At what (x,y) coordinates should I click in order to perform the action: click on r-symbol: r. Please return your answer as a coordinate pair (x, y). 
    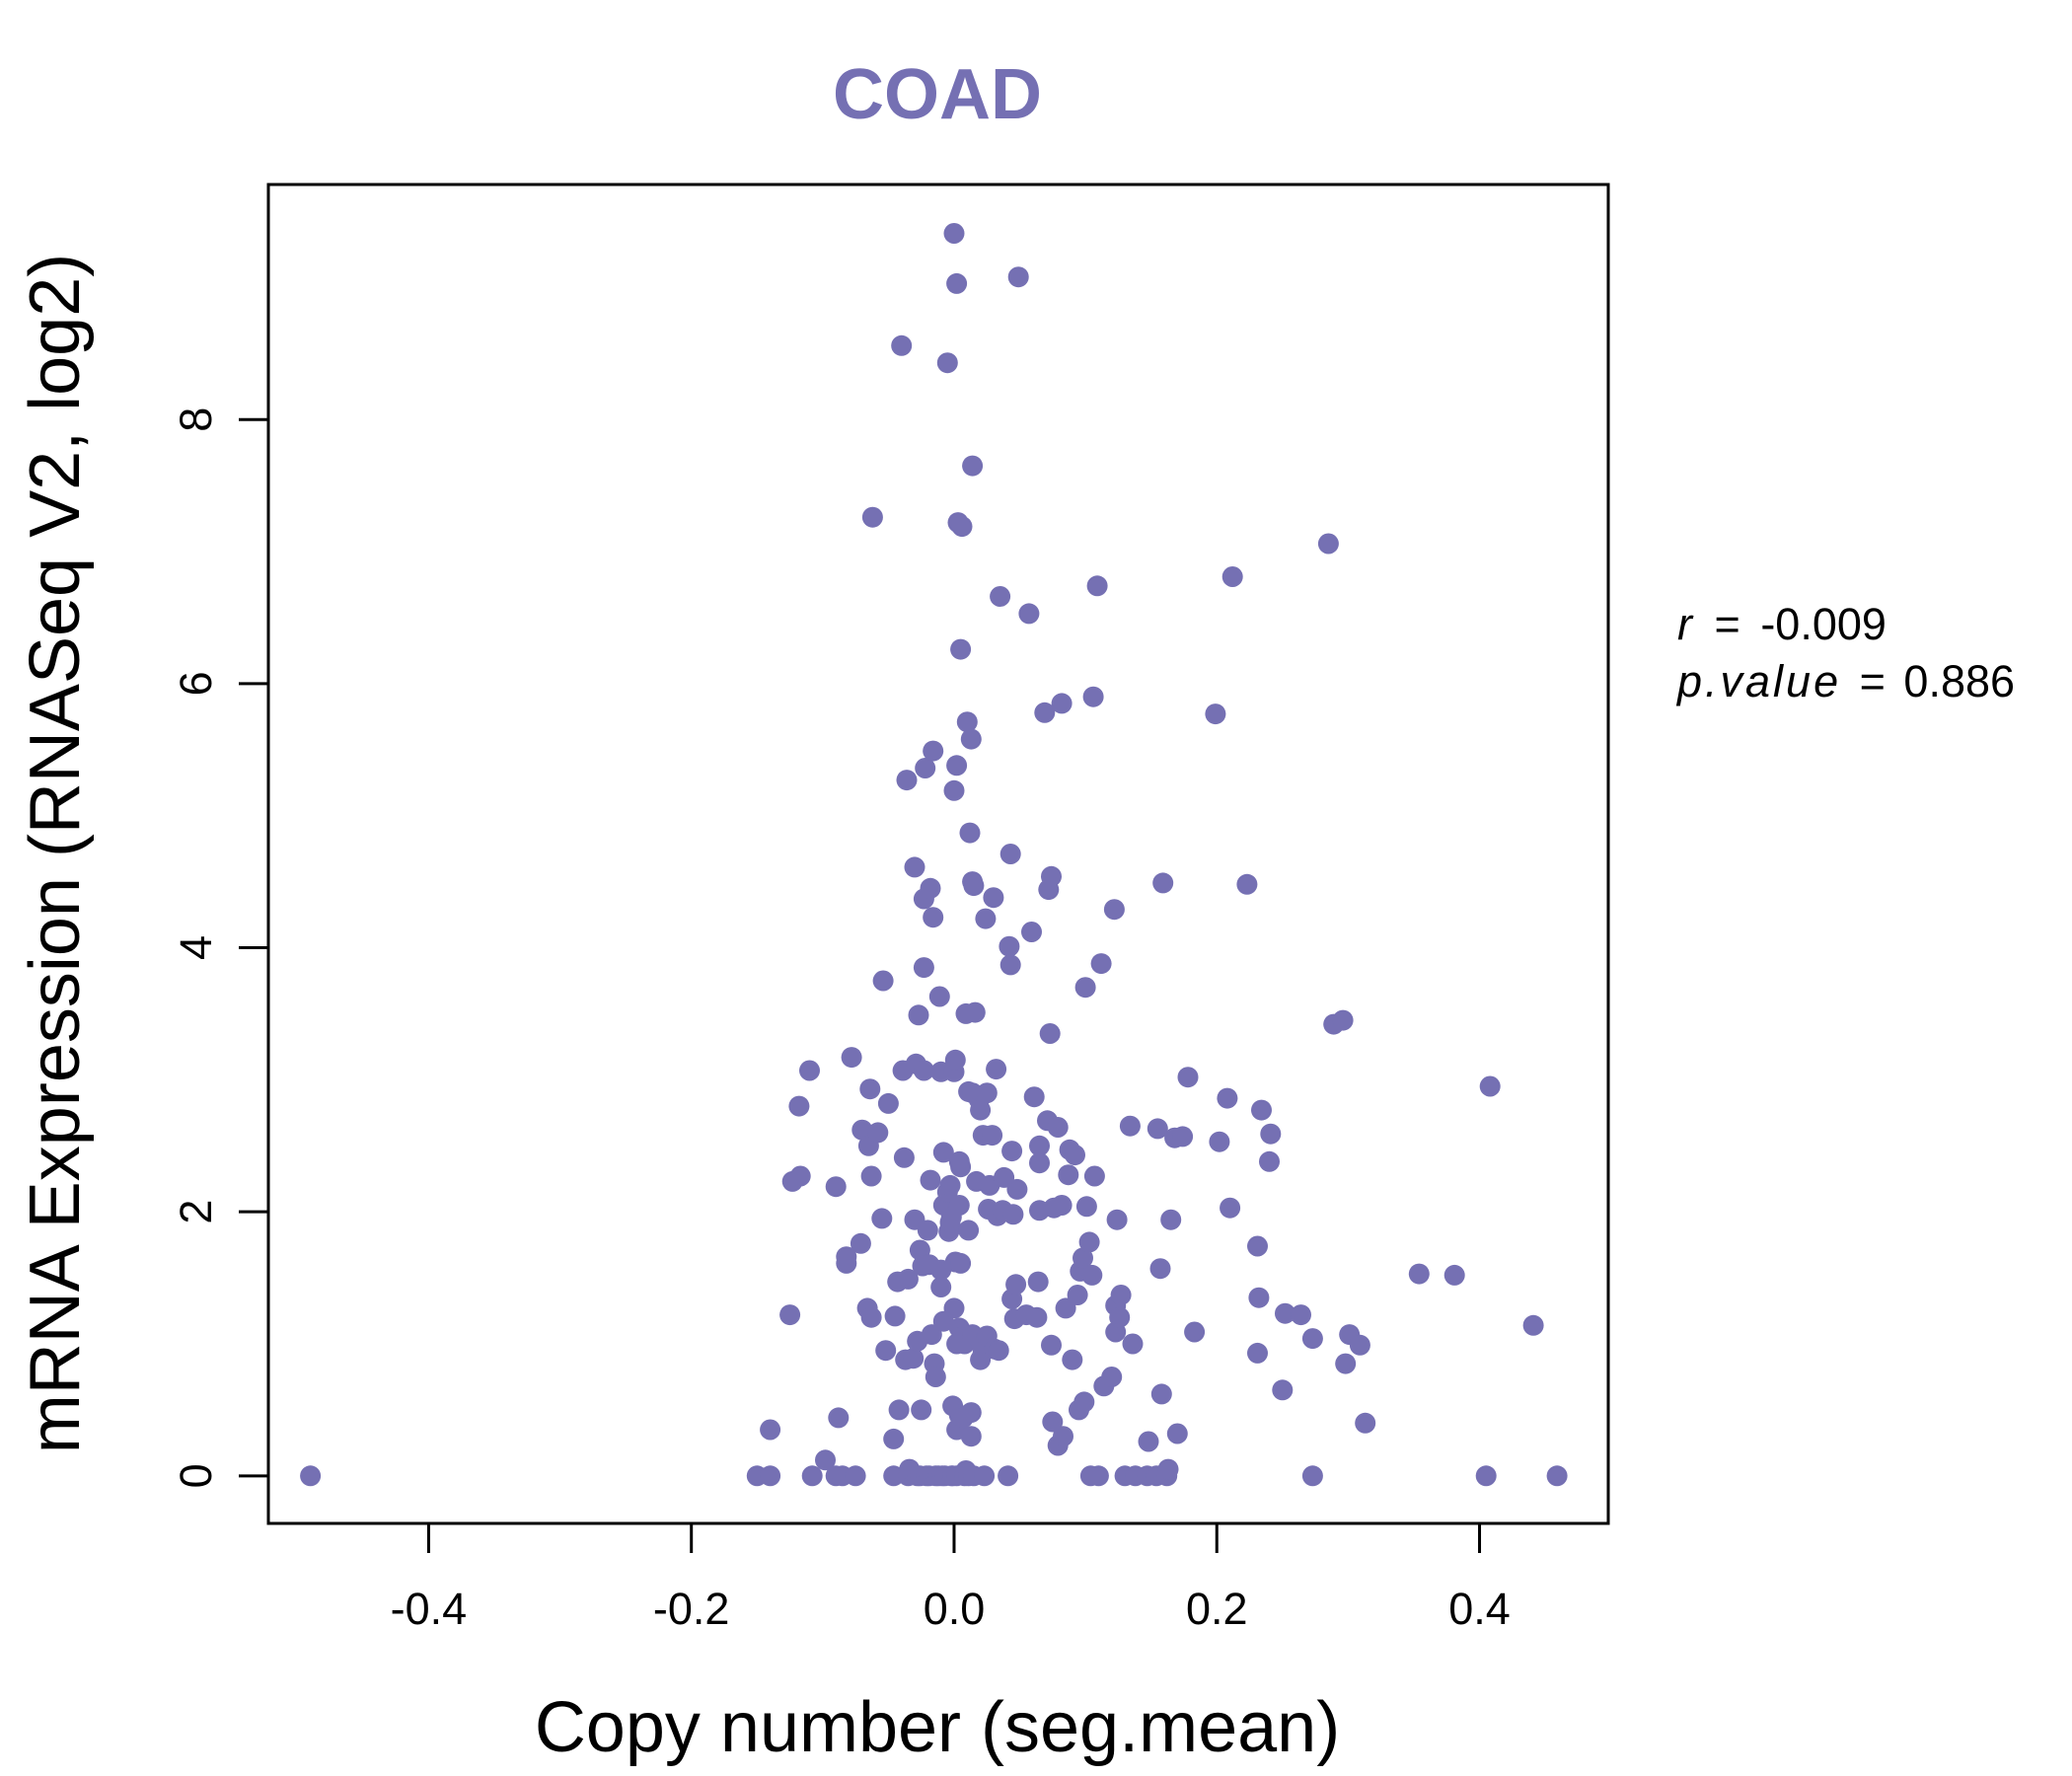
    Looking at the image, I should click on (1685, 624).